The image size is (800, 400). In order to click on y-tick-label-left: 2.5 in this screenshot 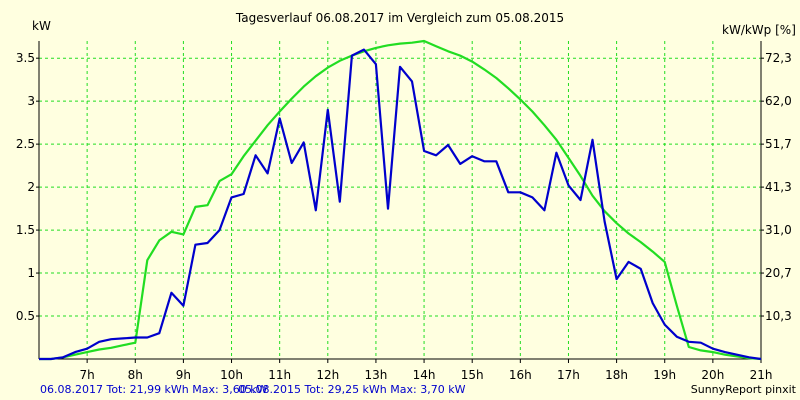, I will do `click(25, 144)`.